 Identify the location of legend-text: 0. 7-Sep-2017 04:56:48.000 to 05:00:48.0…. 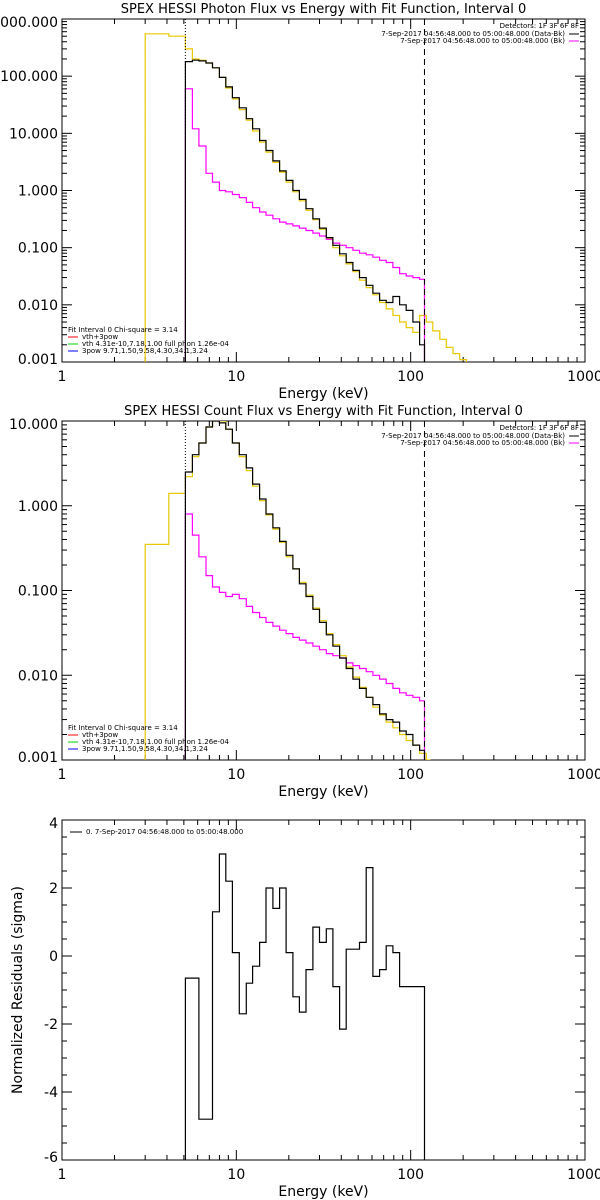
(164, 832).